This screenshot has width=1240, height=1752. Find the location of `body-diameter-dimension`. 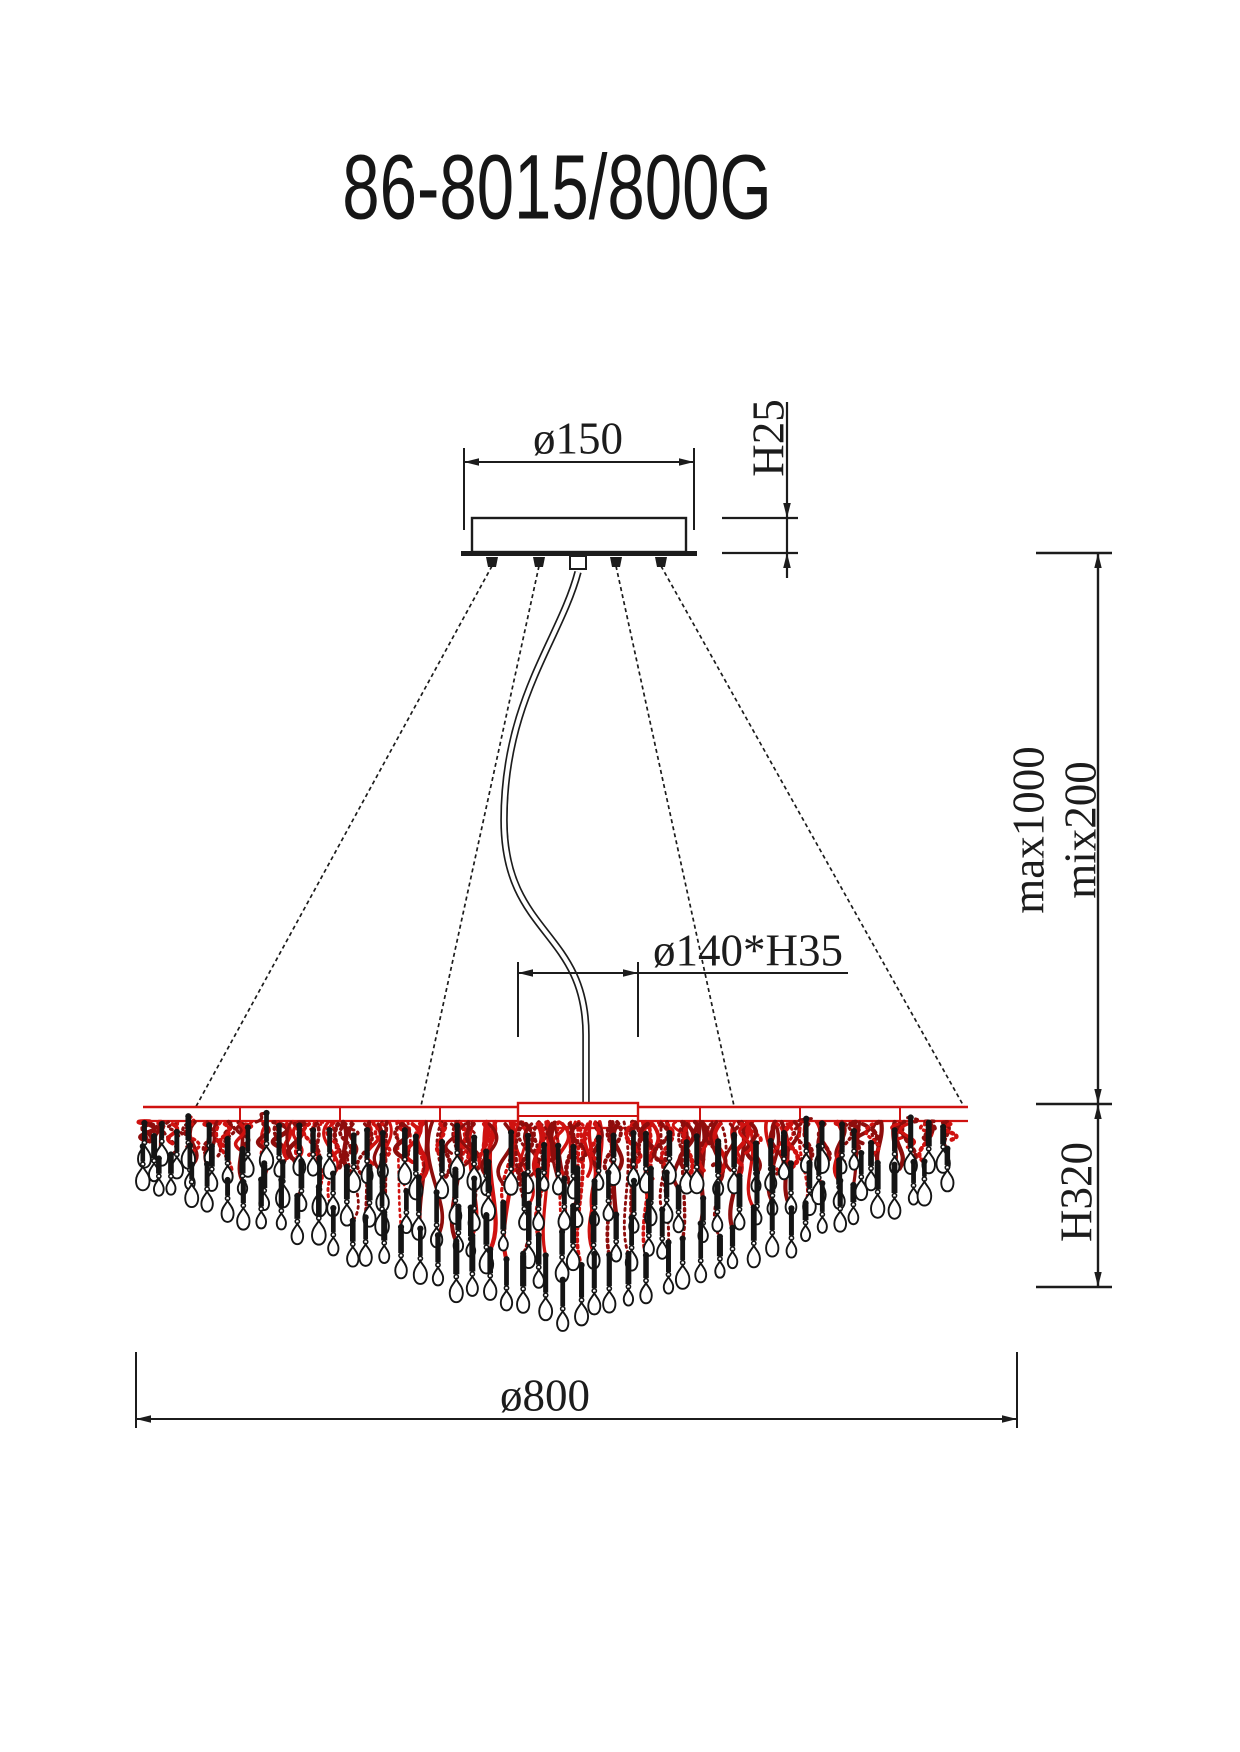

body-diameter-dimension is located at coordinates (576, 1390).